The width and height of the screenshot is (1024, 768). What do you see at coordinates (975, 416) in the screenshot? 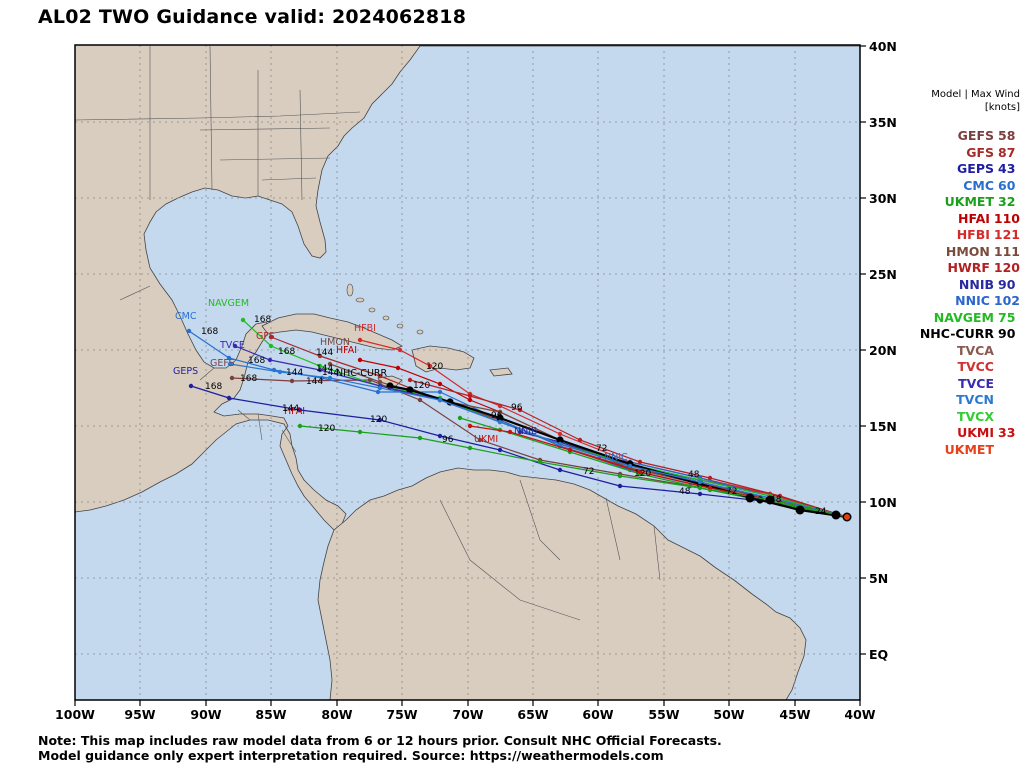
I see `legend-model-name: TVCX` at bounding box center [975, 416].